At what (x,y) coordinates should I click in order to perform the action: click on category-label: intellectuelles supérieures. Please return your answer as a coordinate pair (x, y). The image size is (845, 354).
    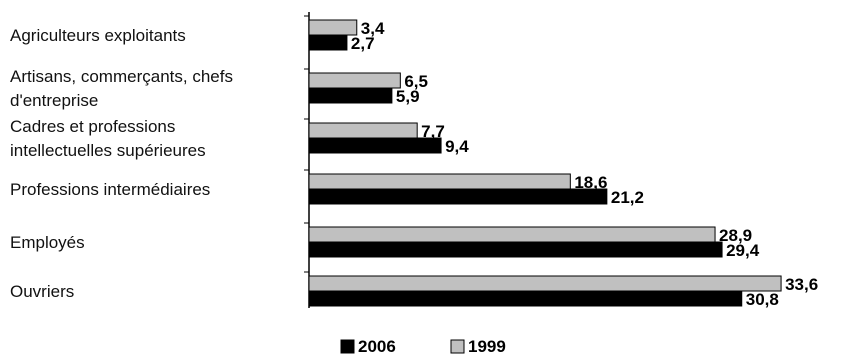
    Looking at the image, I should click on (108, 150).